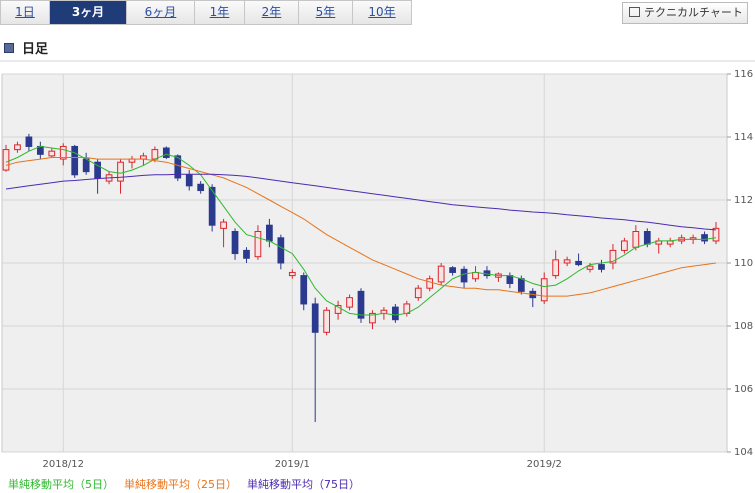  I want to click on section-title: 日足, so click(35, 49).